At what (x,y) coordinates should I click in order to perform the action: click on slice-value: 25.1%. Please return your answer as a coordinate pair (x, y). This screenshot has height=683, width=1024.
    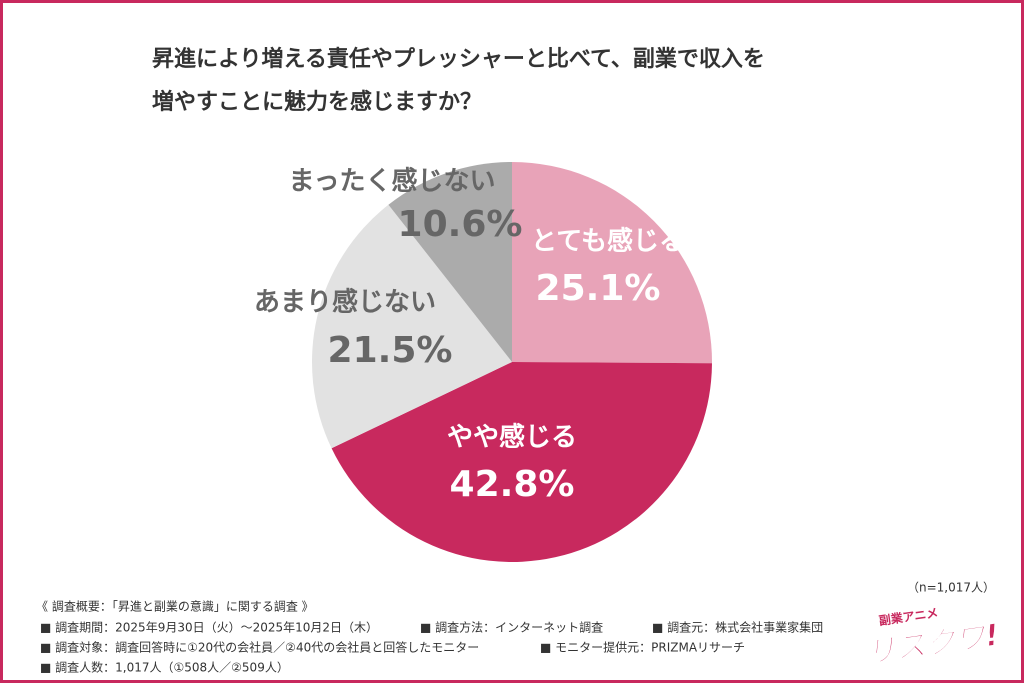
    Looking at the image, I should click on (598, 288).